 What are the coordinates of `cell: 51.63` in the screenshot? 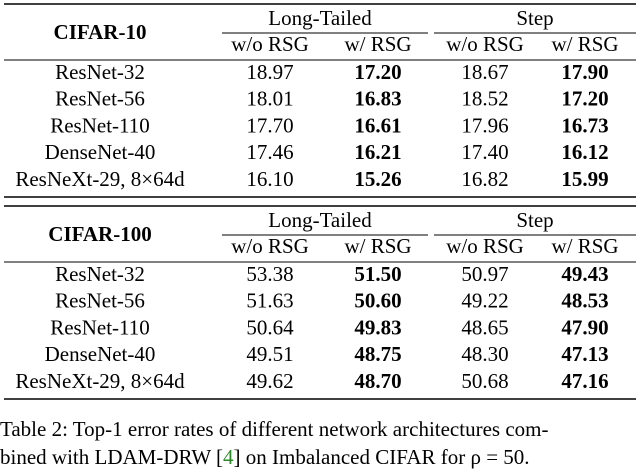 It's located at (269, 301).